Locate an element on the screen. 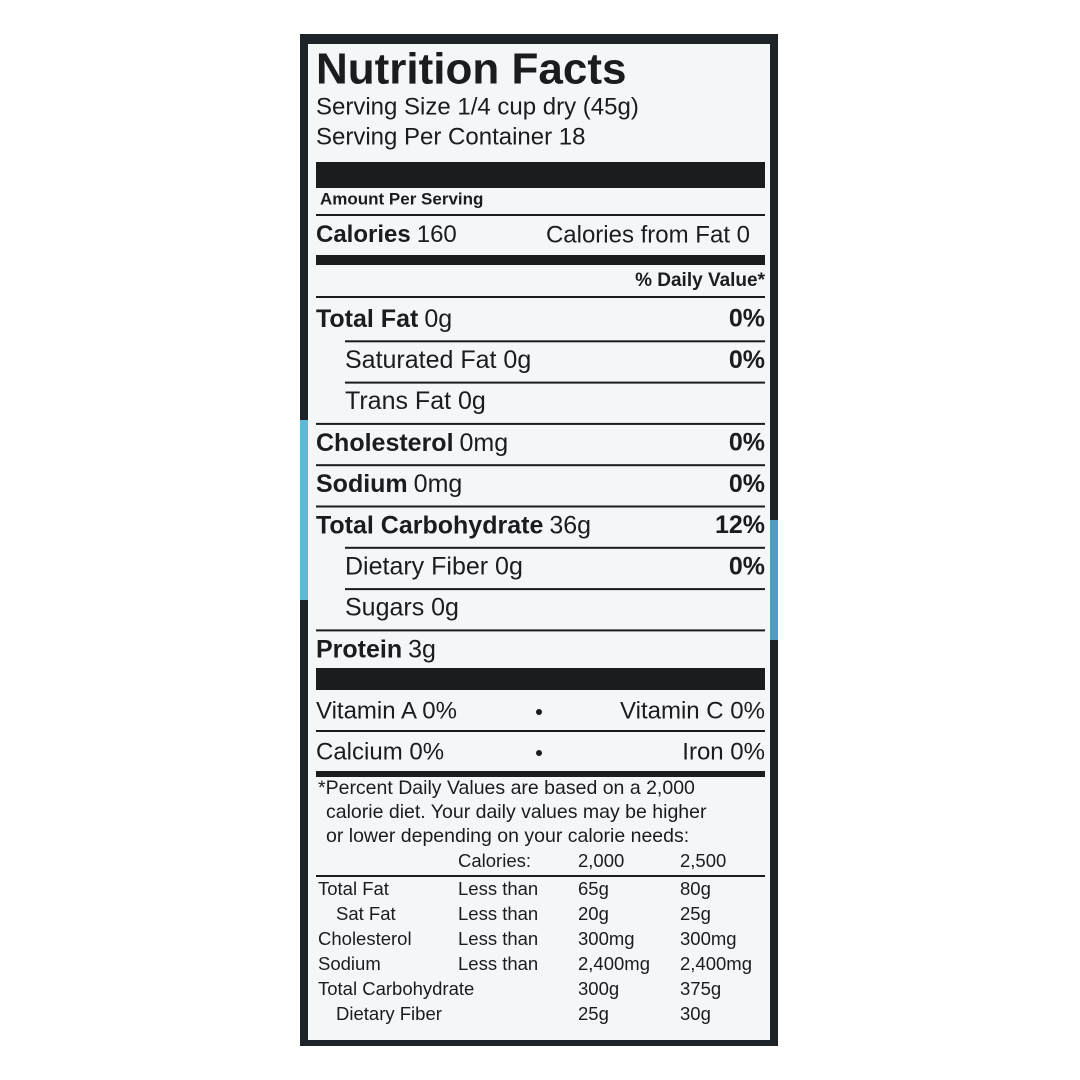 This screenshot has width=1080, height=1080. nutrient-name: Total Carbohydrate is located at coordinates (429, 525).